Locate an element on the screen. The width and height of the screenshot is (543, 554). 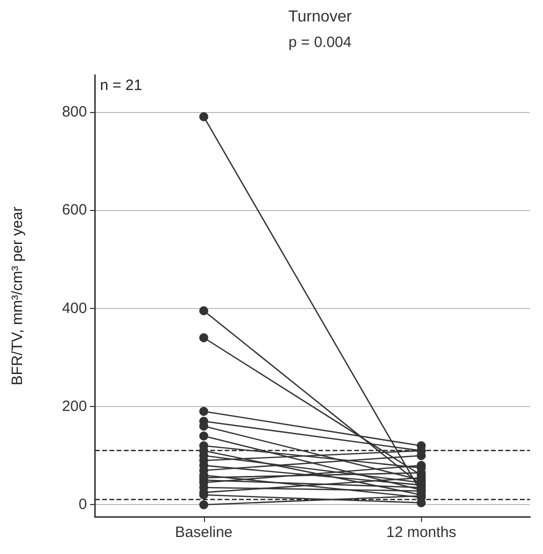
y-tick-label: 0 is located at coordinates (82, 505).